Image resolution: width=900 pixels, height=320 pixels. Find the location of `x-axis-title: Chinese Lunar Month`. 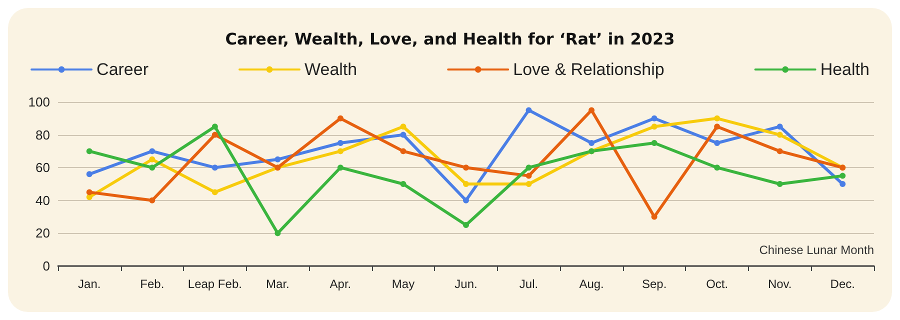

x-axis-title: Chinese Lunar Month is located at coordinates (816, 250).